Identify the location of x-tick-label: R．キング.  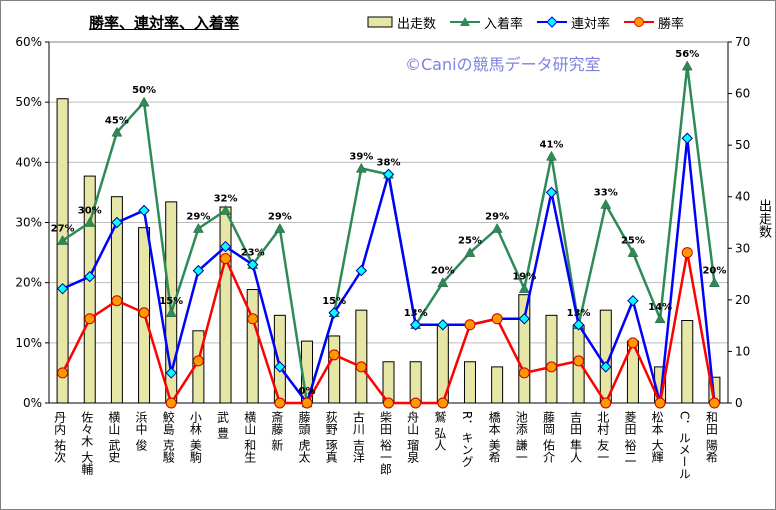
(467, 439).